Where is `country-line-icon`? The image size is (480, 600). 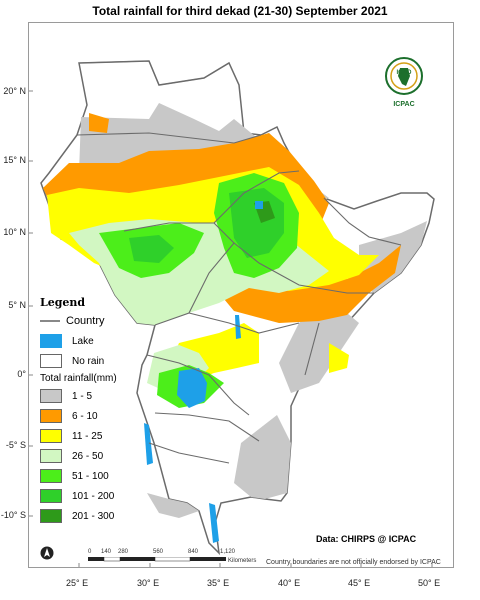 country-line-icon is located at coordinates (50, 321).